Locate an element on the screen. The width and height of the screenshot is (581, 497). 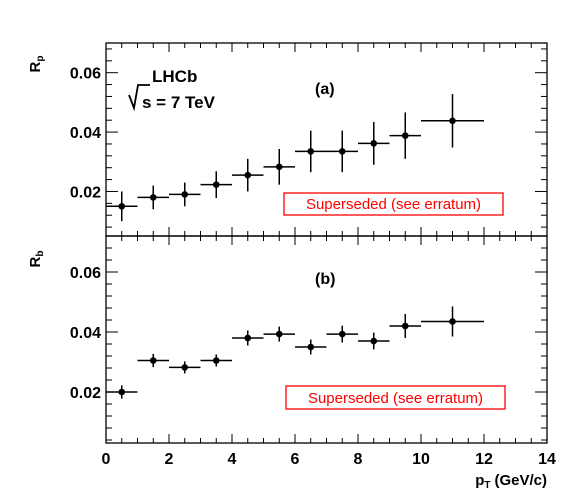
x-tick-label: 14 is located at coordinates (547, 459).